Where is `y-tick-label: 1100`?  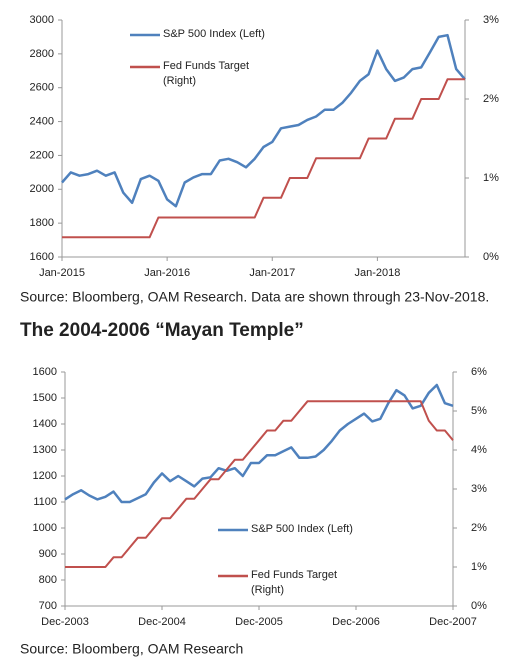 y-tick-label: 1100 is located at coordinates (45, 502).